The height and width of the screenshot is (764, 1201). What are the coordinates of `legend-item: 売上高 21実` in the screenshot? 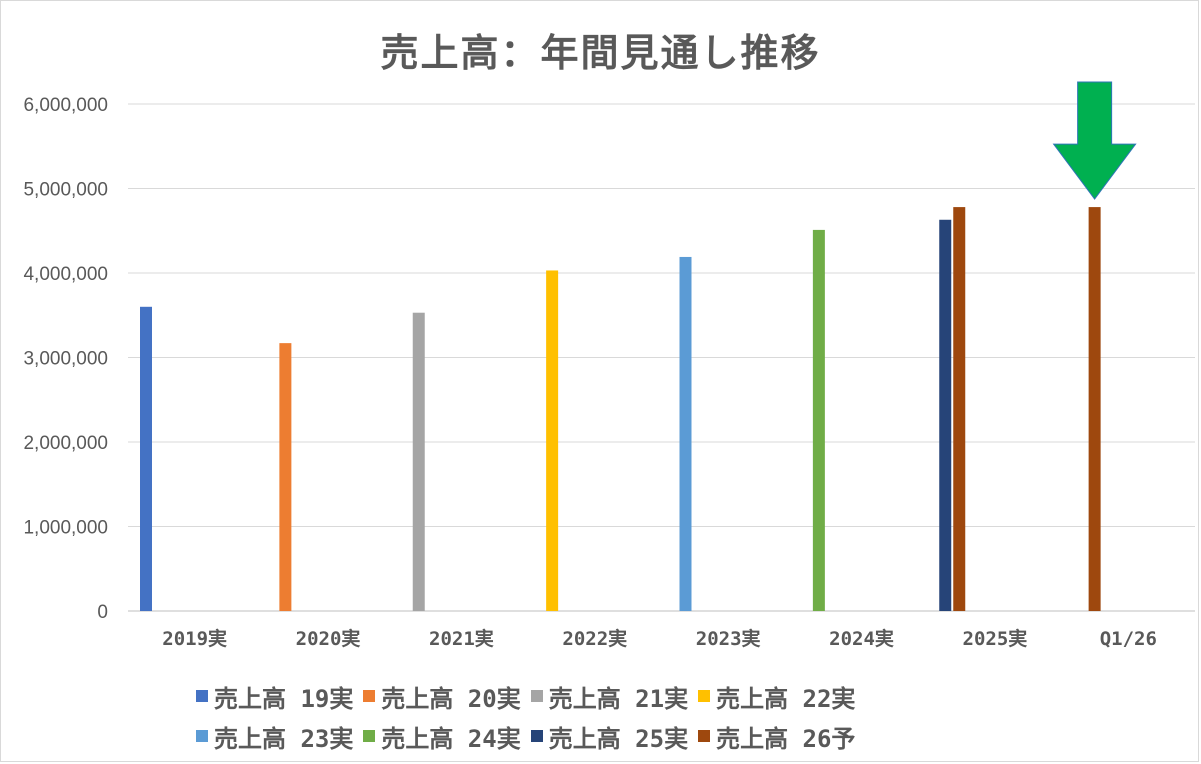 It's located at (609, 696).